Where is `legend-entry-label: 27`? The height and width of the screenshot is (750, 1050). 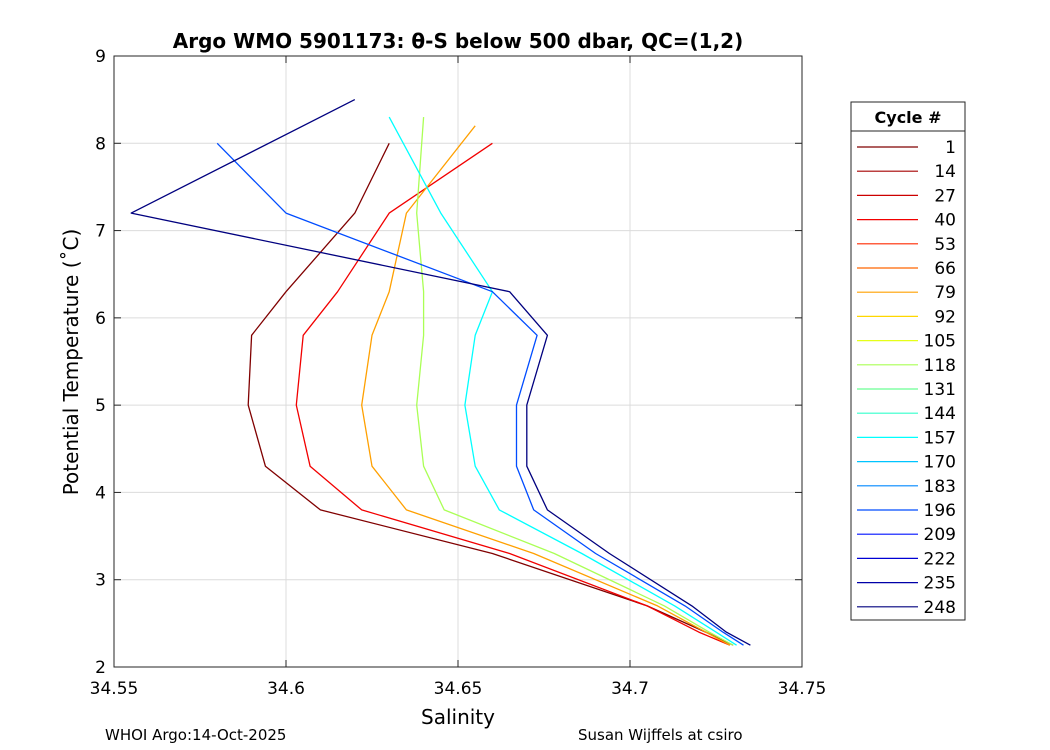
legend-entry-label: 27 is located at coordinates (945, 196).